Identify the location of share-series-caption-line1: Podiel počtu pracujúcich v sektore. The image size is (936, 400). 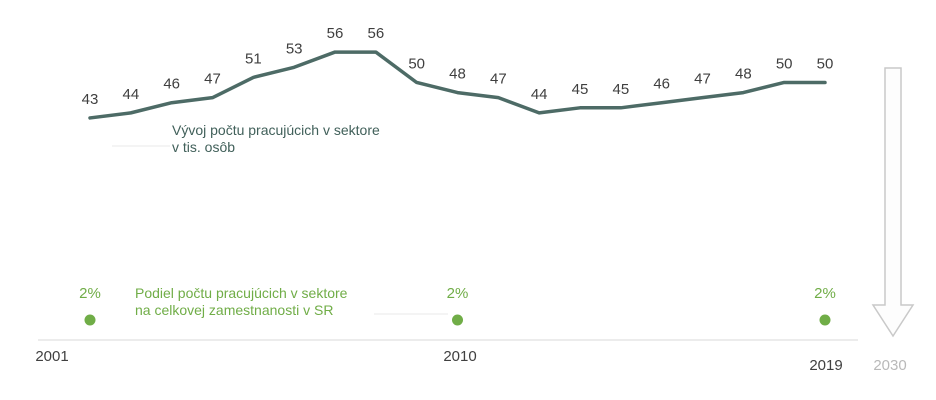
(241, 293).